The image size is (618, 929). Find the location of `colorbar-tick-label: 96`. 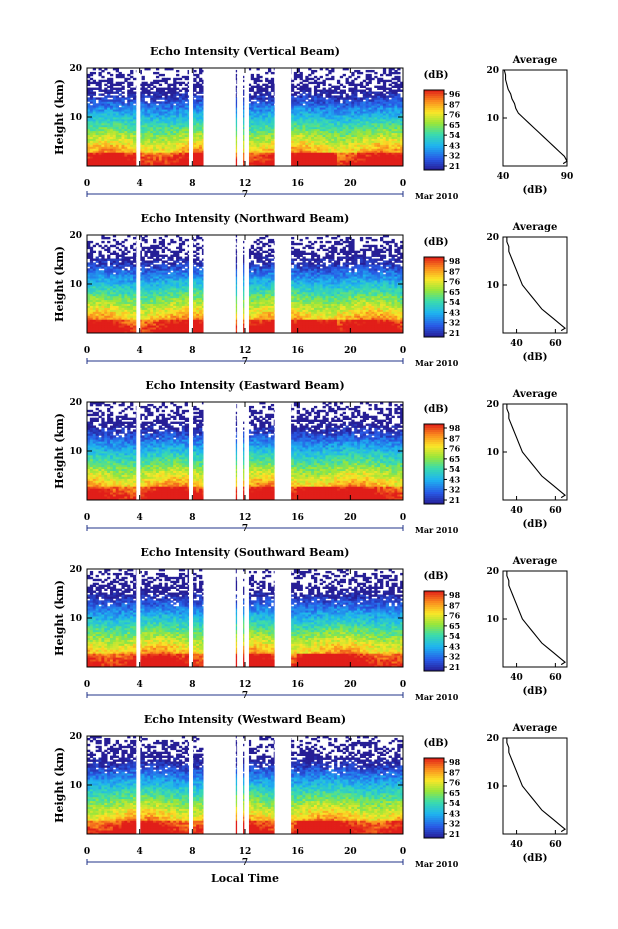

colorbar-tick-label: 96 is located at coordinates (455, 94).